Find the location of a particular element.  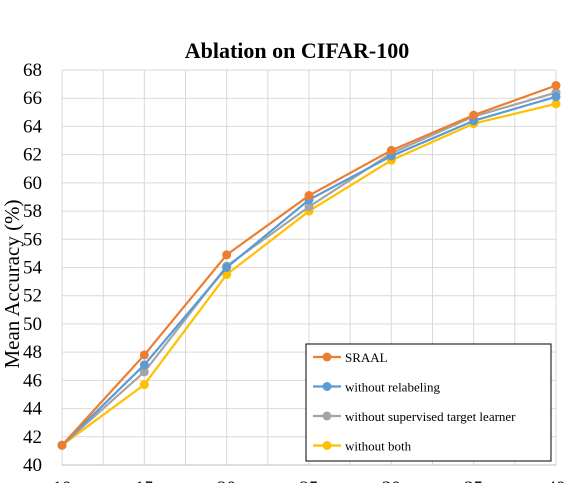

y-axis-ticks: 40 42 44 46 48 50 52 54 56 58 60 62 64 66 68 is located at coordinates (33, 268).